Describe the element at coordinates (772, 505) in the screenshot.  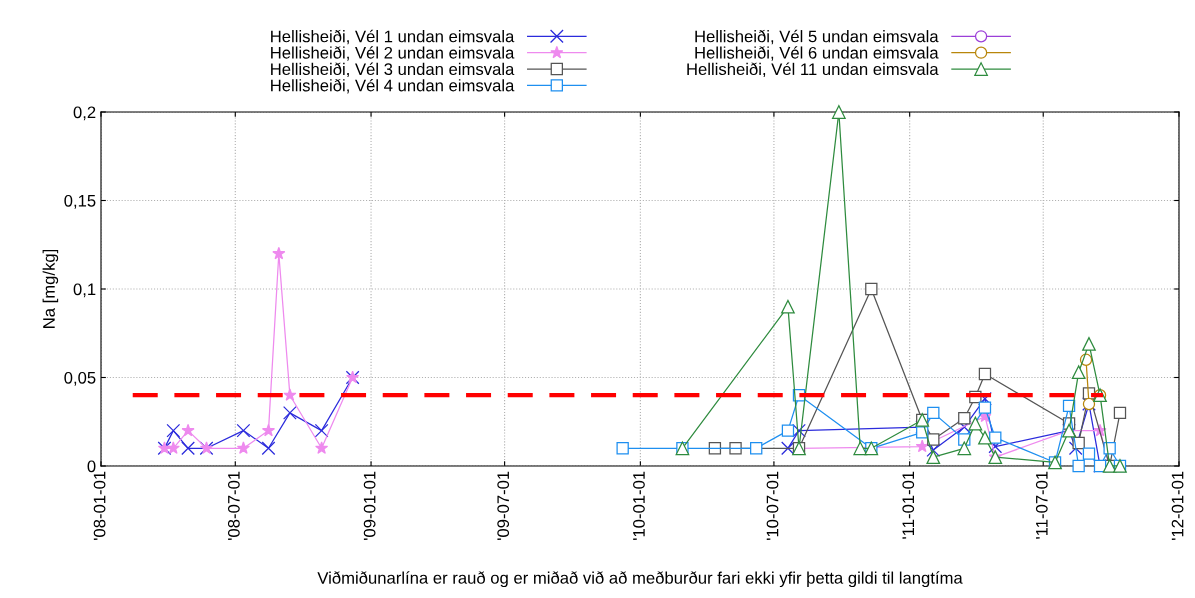
I see `x-tick-label: '10-07-01` at that location.